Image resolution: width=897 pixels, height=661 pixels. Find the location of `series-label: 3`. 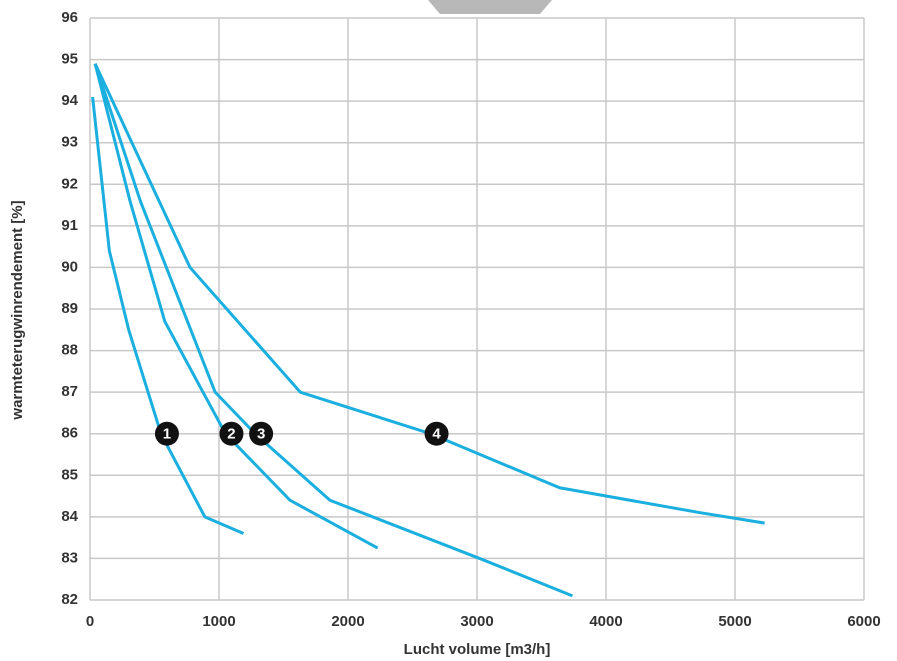

series-label: 3 is located at coordinates (261, 434).